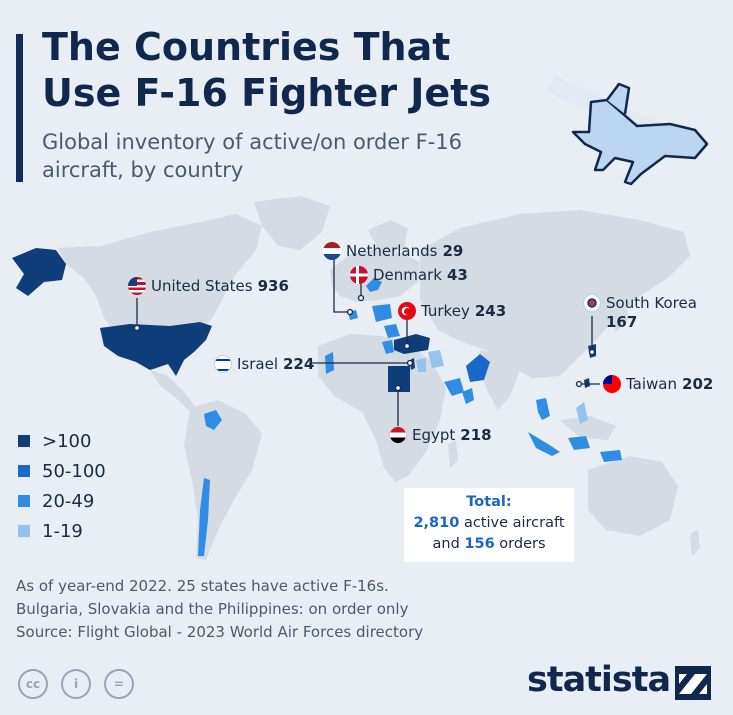 This screenshot has width=733, height=715. What do you see at coordinates (698, 384) in the screenshot?
I see `country-value: 202` at bounding box center [698, 384].